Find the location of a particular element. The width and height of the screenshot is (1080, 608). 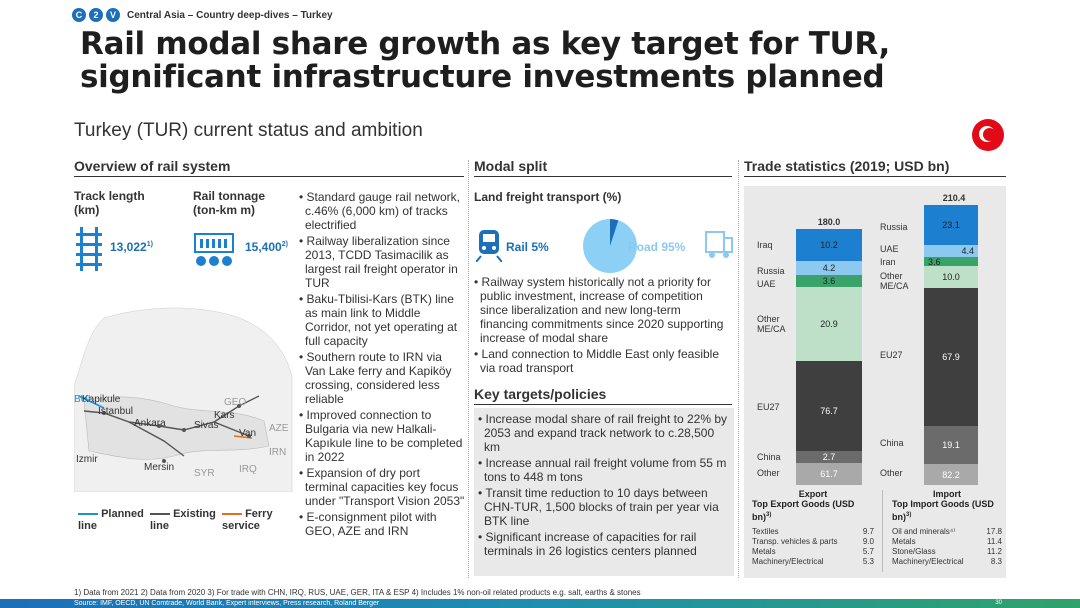

import-seg-uae: 4.4 is located at coordinates (951, 251).